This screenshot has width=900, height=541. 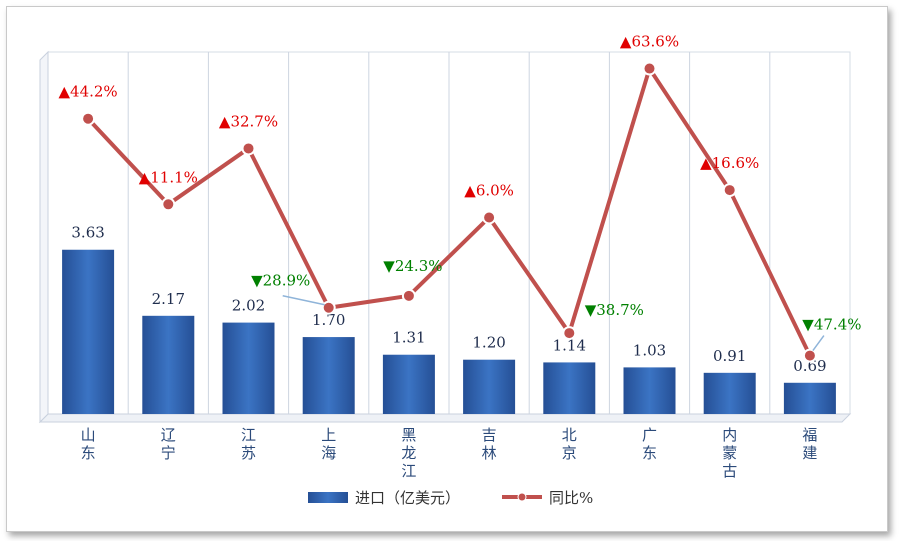 What do you see at coordinates (168, 444) in the screenshot?
I see `category-label: 辽宁` at bounding box center [168, 444].